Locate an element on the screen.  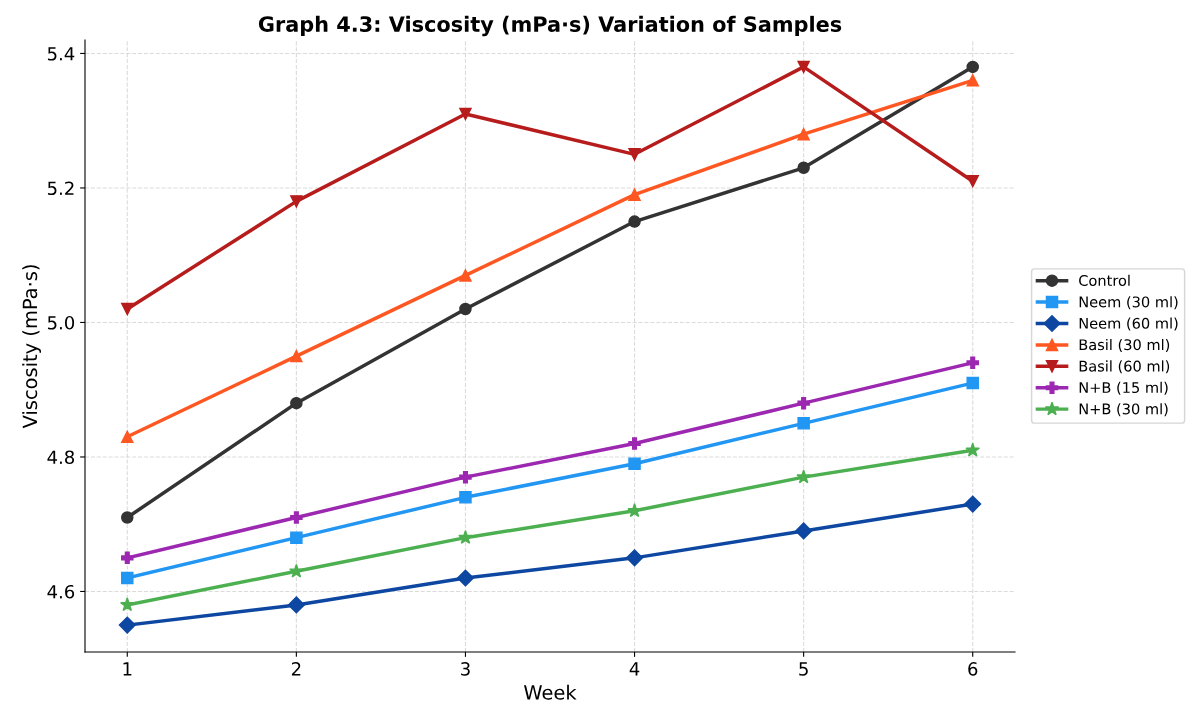
y-tick-label: 5.2 is located at coordinates (60, 188).